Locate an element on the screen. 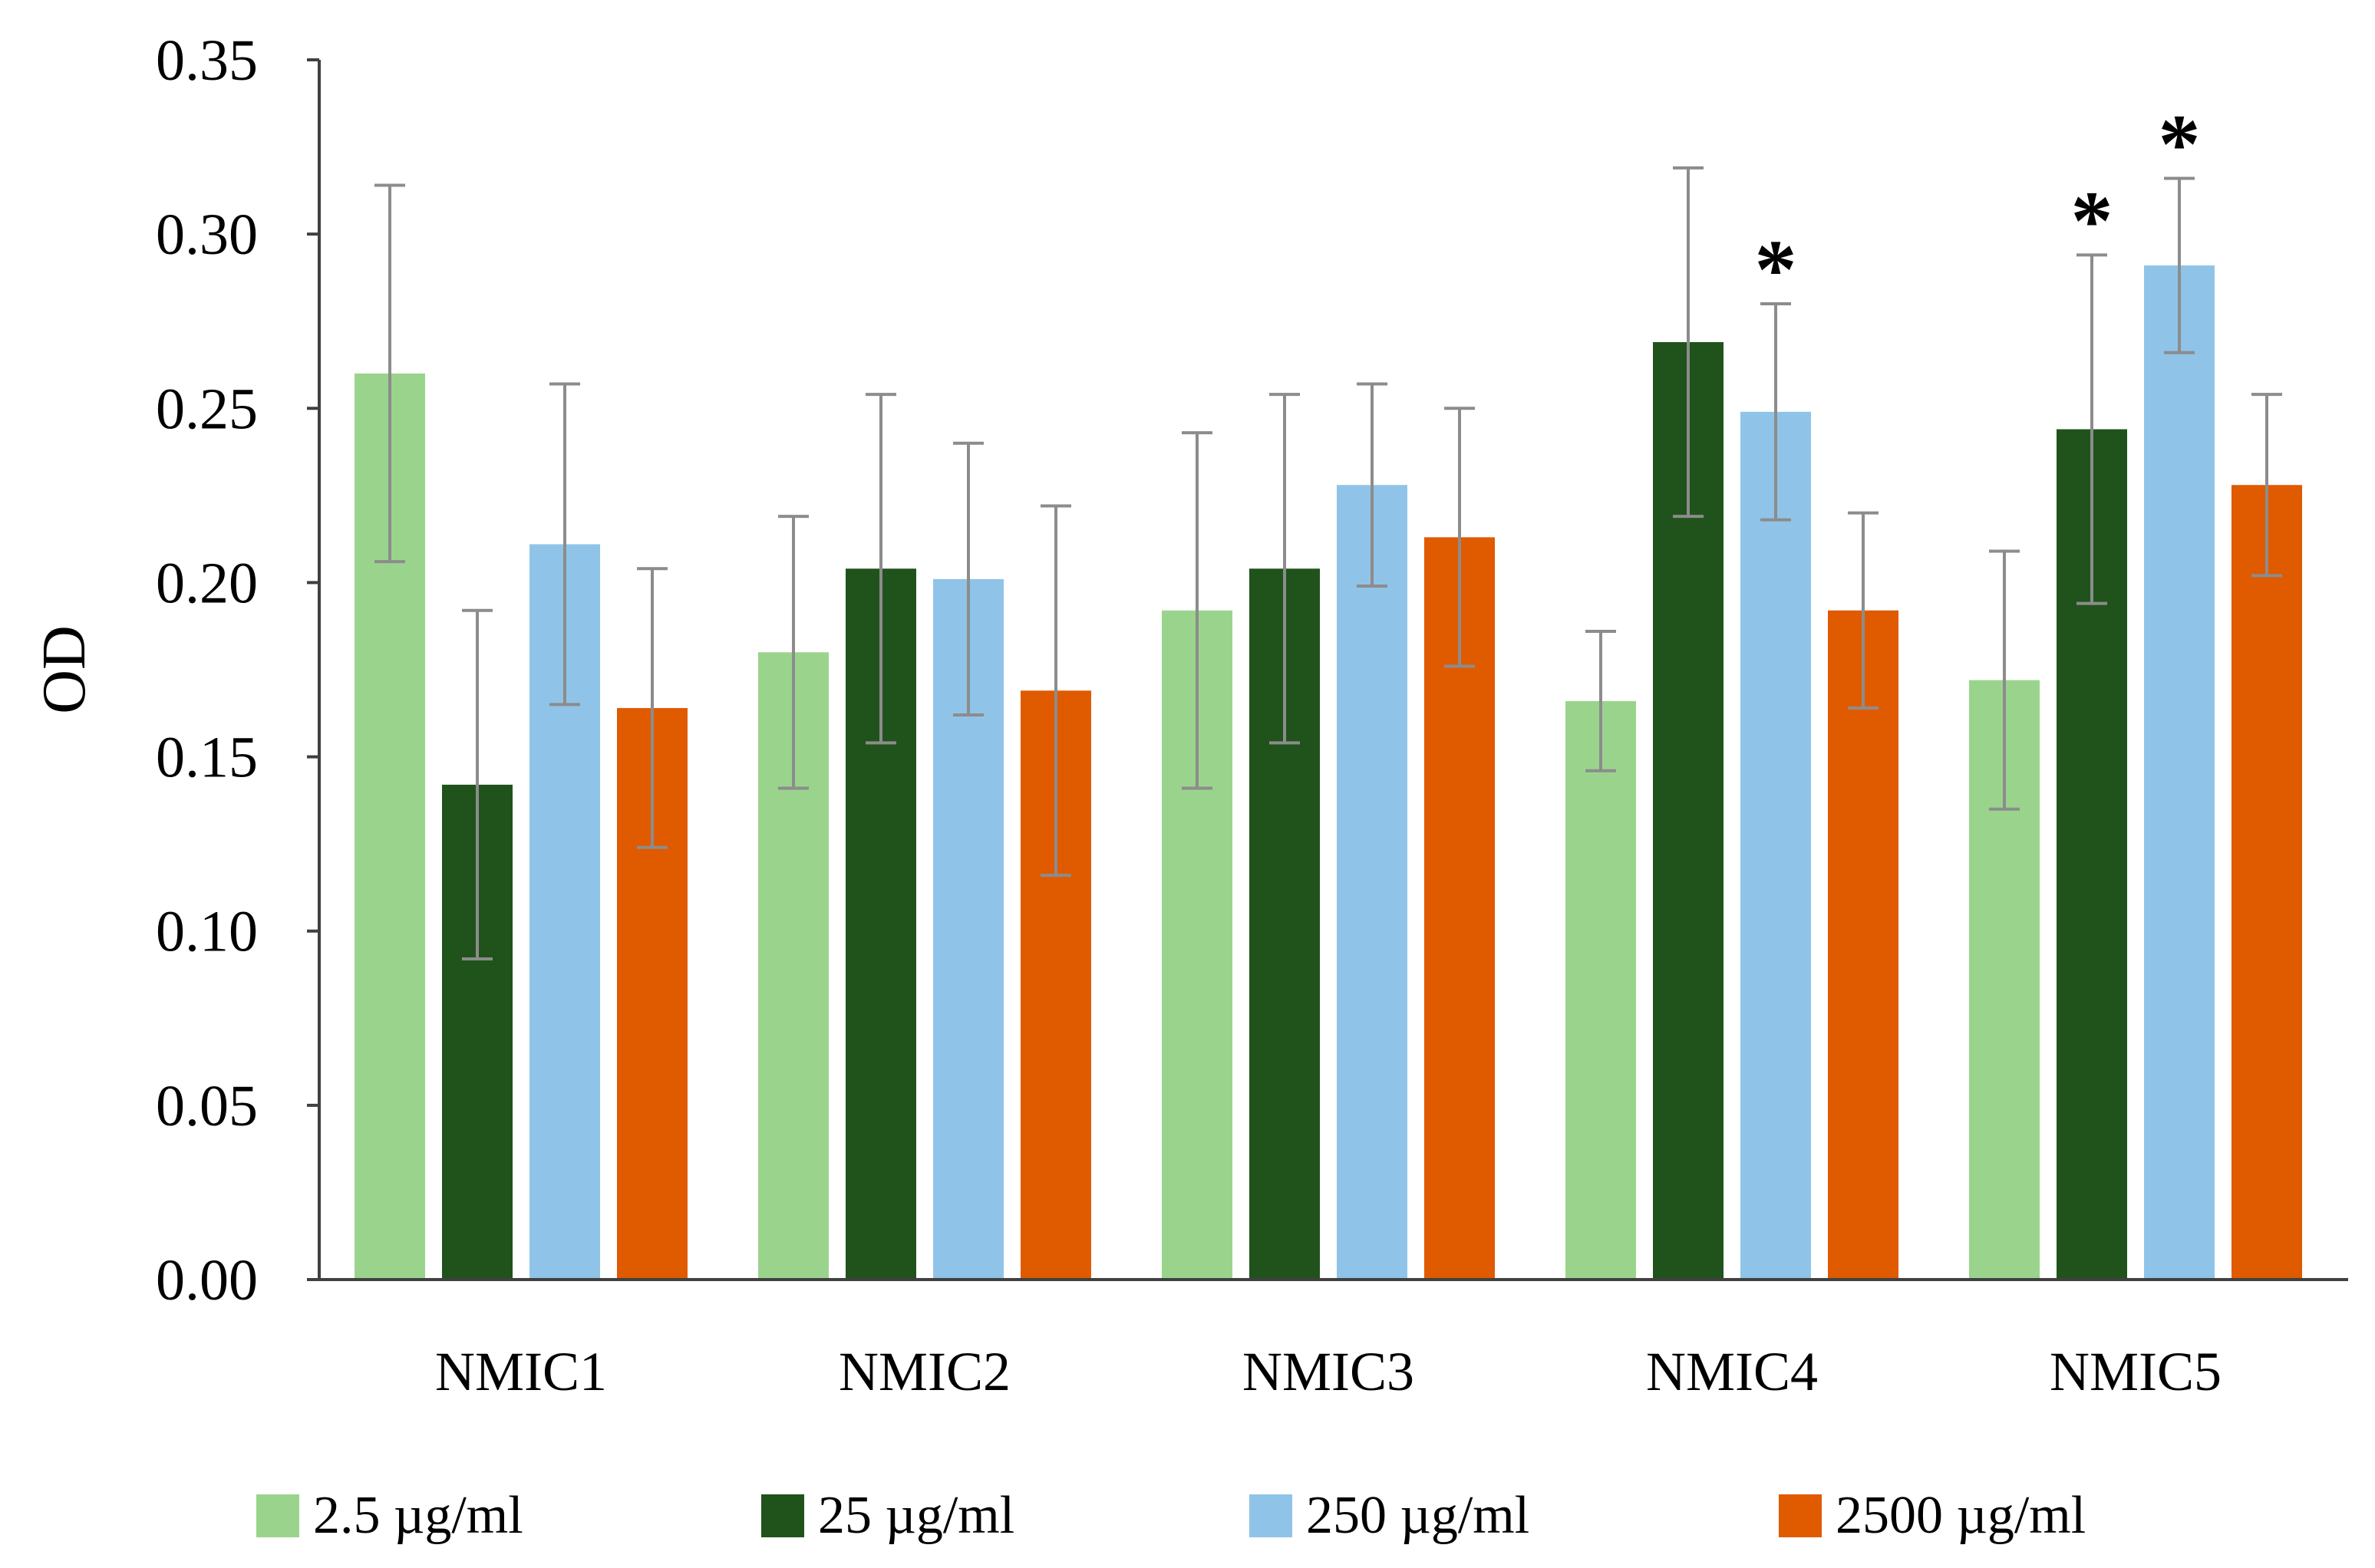 The height and width of the screenshot is (1568, 2375). y-tick-label: 0.20 is located at coordinates (207, 583).